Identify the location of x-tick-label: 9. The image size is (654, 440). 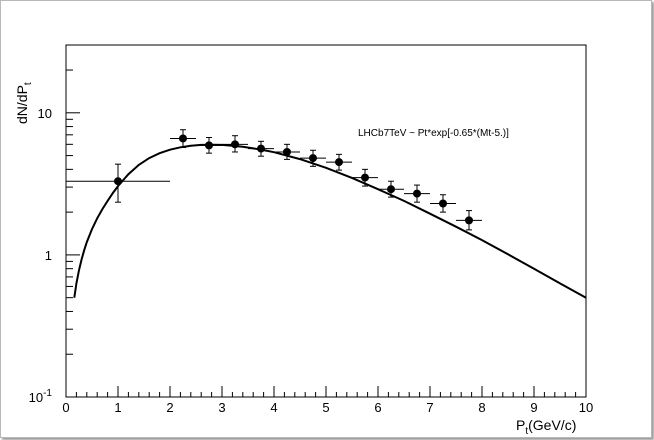
(533, 407).